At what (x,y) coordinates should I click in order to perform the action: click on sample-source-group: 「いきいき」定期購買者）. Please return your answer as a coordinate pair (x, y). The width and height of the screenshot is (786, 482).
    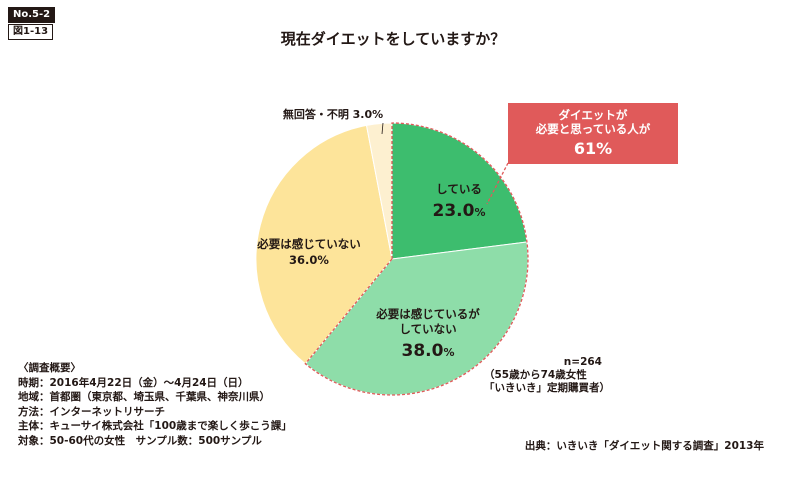
    Looking at the image, I should click on (547, 388).